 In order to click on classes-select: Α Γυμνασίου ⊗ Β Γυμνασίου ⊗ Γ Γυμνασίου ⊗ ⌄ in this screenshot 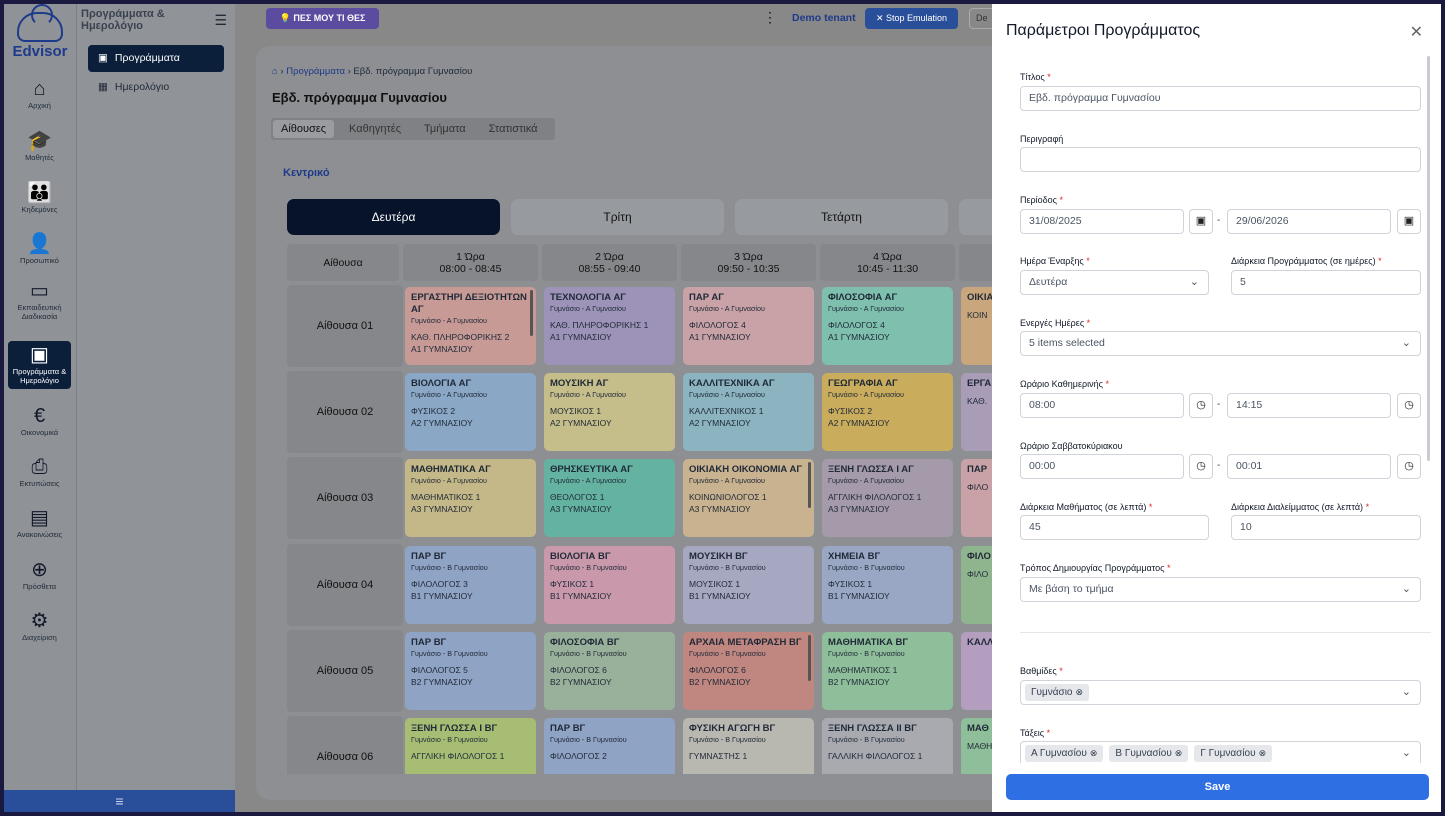, I will do `click(1220, 752)`.